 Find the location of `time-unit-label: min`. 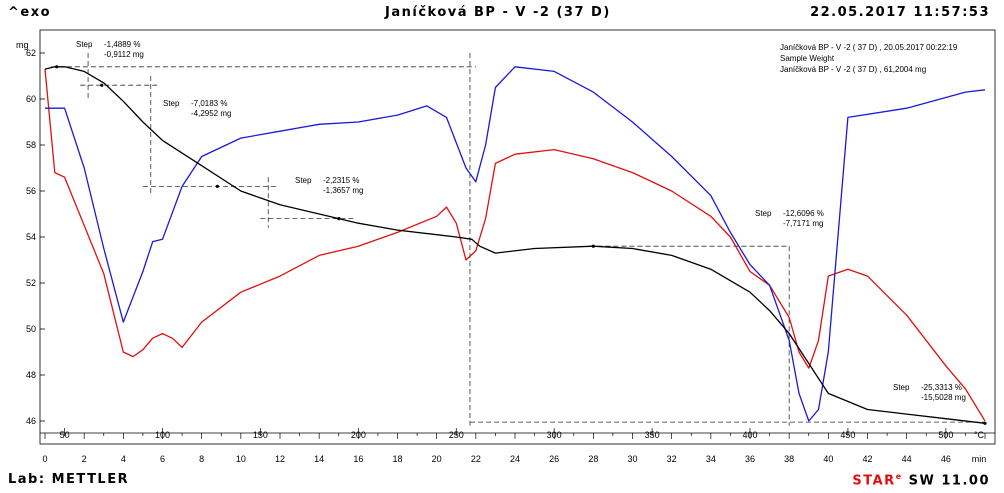

time-unit-label: min is located at coordinates (979, 459).